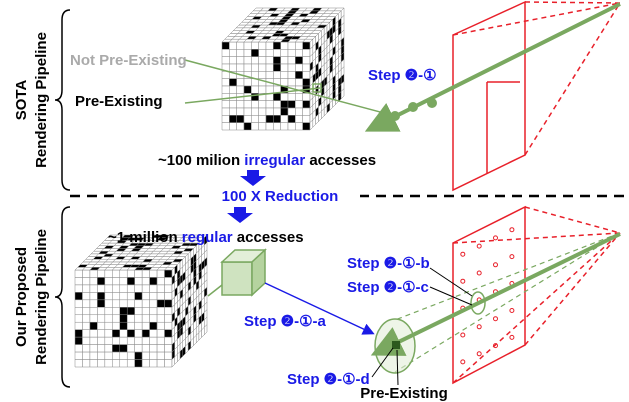 The image size is (629, 402). I want to click on reduction-label: 100 X Reduction, so click(280, 196).